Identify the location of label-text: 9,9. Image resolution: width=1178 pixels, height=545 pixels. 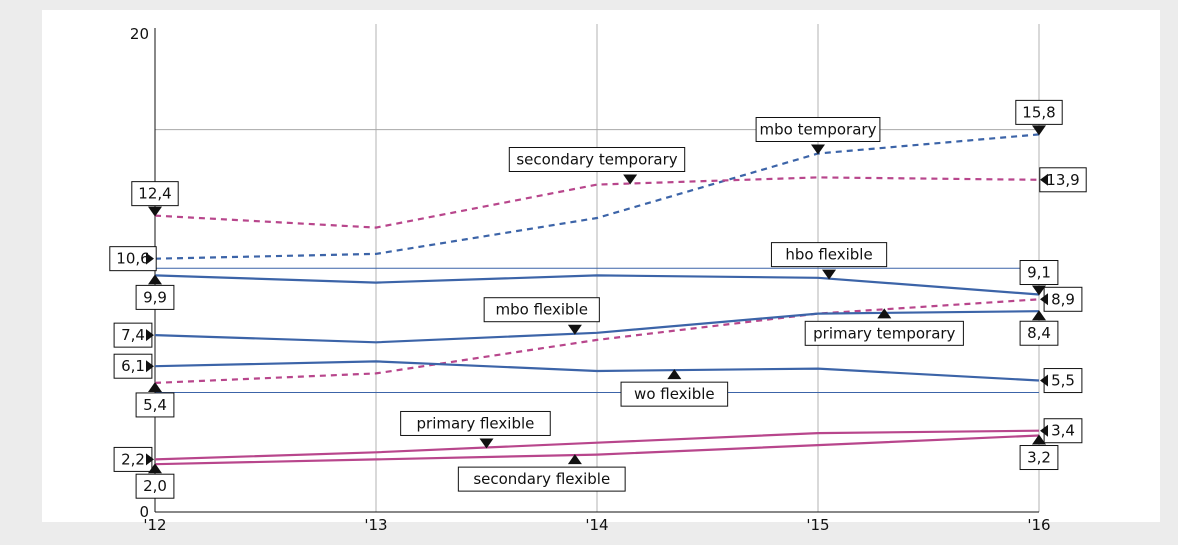
(155, 297).